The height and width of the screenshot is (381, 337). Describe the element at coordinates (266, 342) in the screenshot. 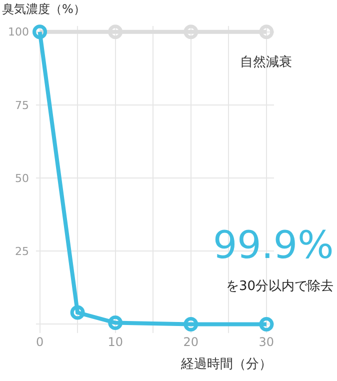

I see `x-tick-label: 30` at that location.